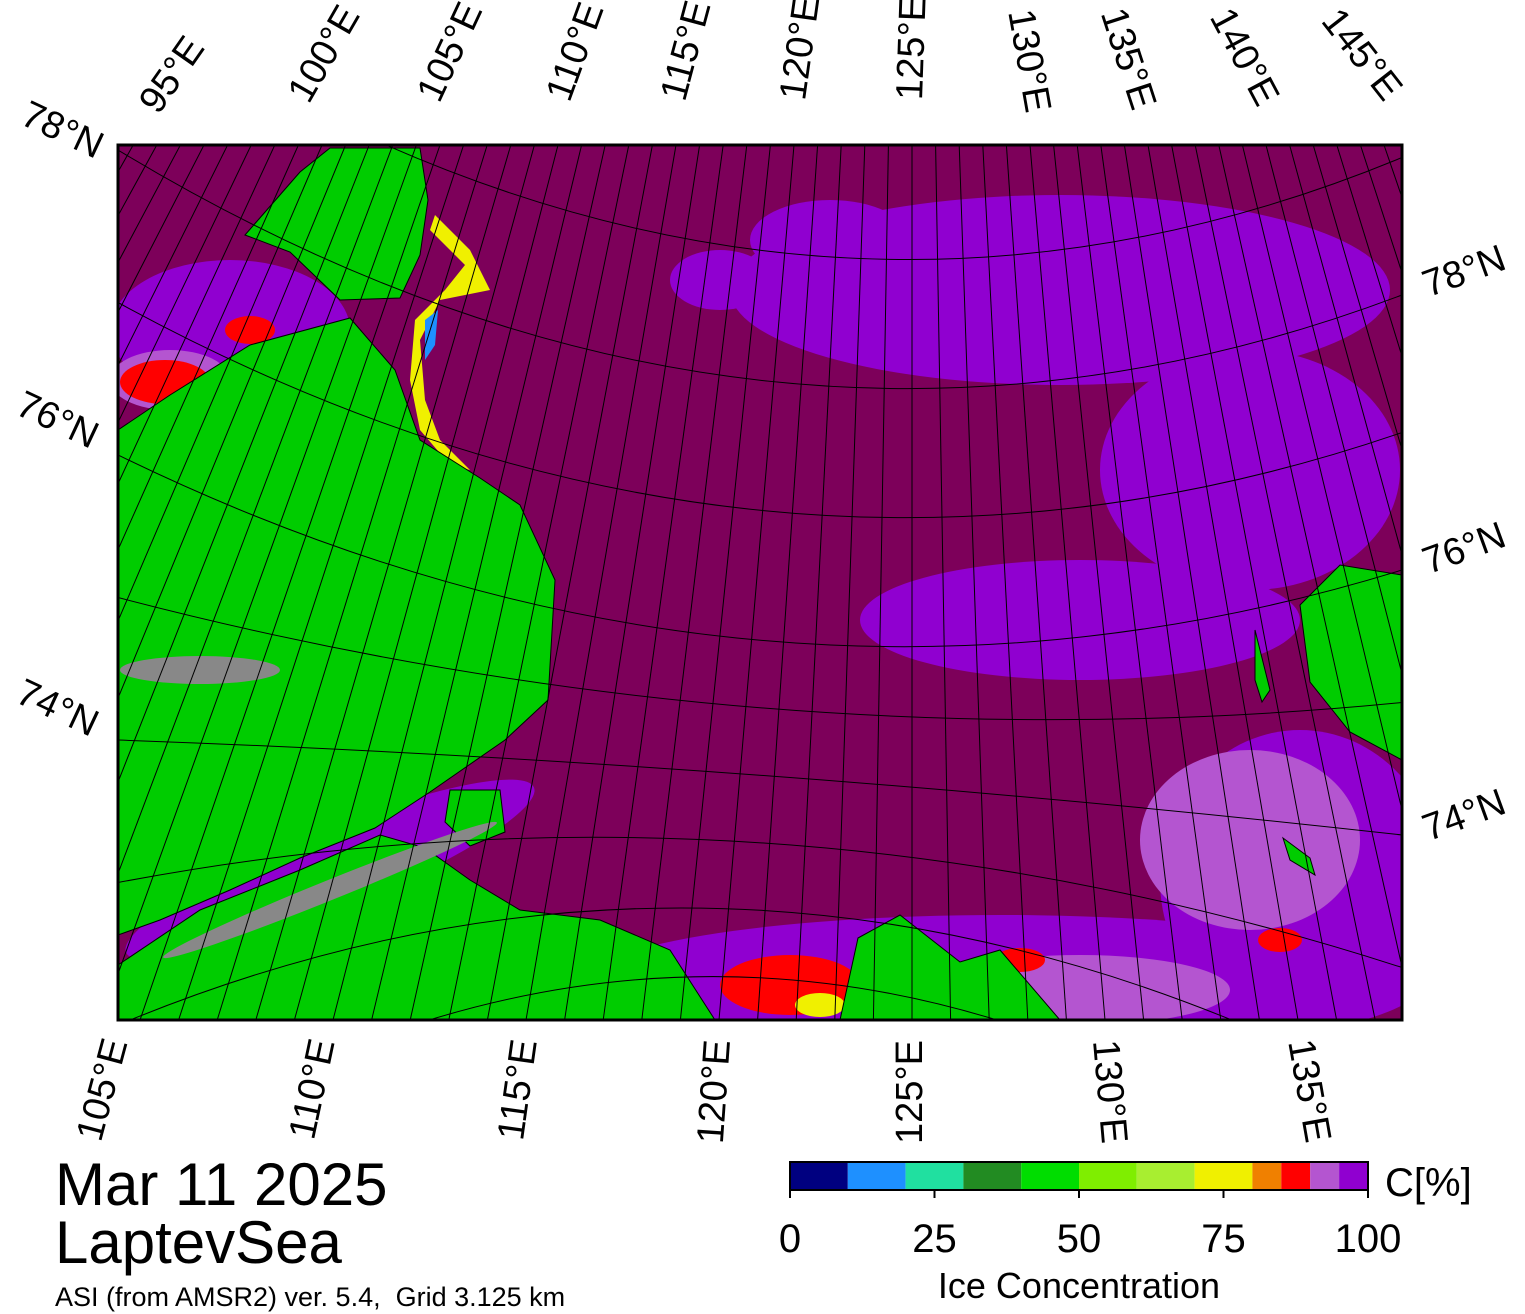  Describe the element at coordinates (221, 1184) in the screenshot. I see `date-title: Mar 11 2025` at that location.